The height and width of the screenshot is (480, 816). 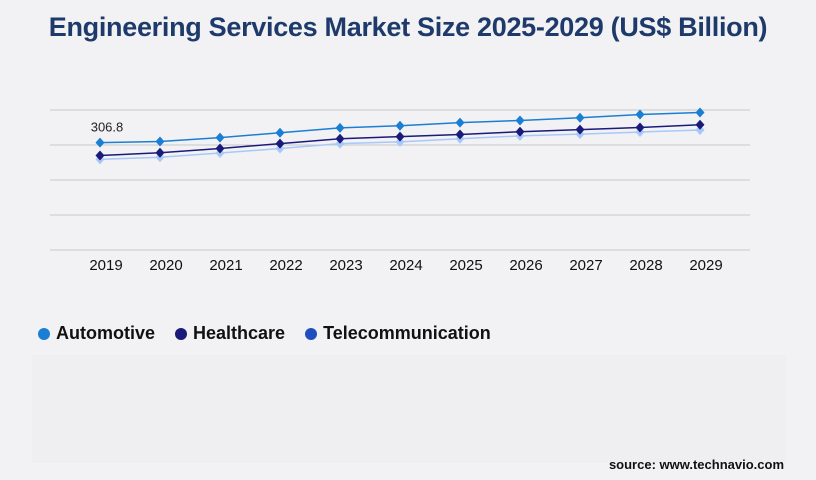 I want to click on legend-item: Healthcare, so click(x=230, y=333).